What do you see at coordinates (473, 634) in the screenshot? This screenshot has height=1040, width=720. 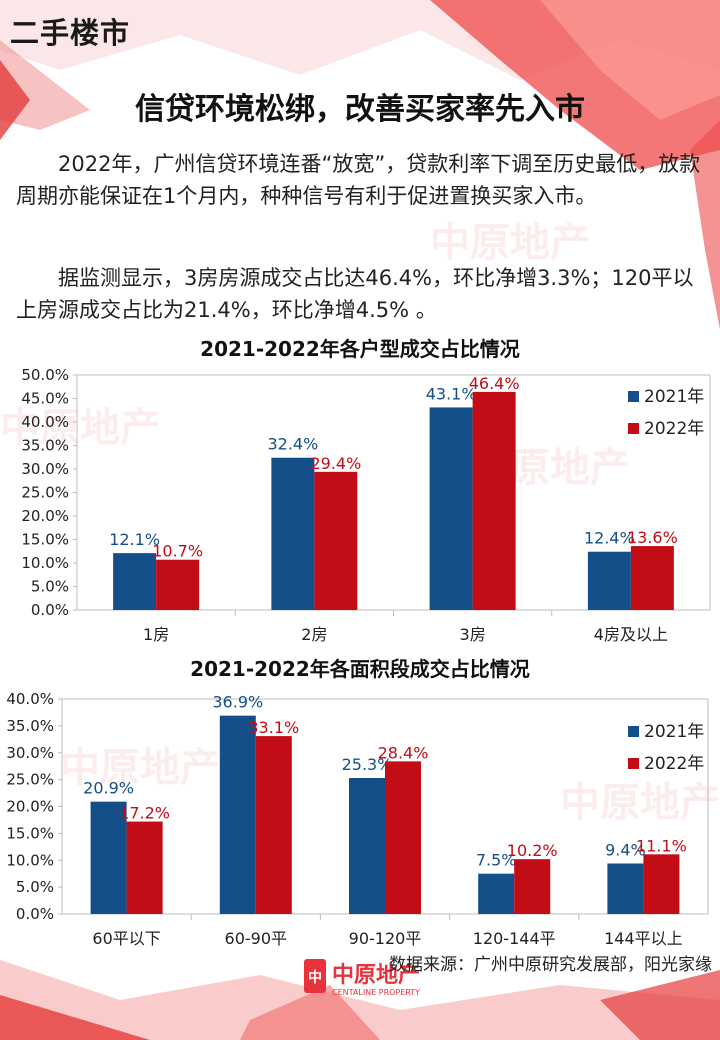 I see `x-category-label: 3房` at bounding box center [473, 634].